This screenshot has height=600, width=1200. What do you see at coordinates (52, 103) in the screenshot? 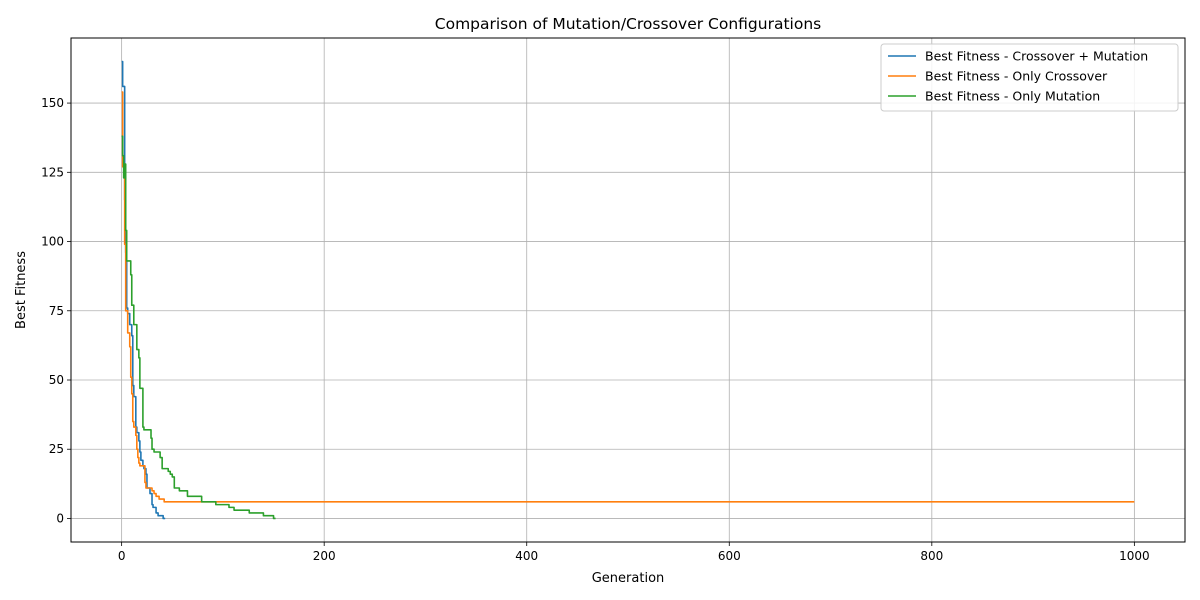
I see `y-tick-label: 150` at bounding box center [52, 103].